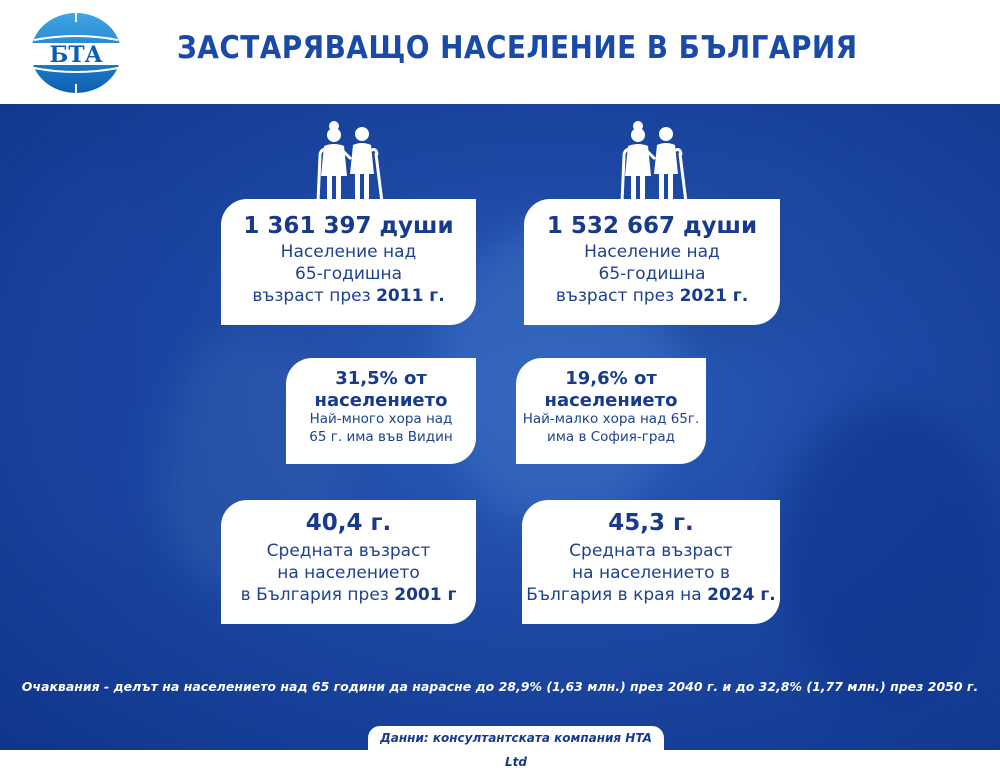  Describe the element at coordinates (611, 436) in the screenshot. I see `card-line: има в София-град` at that location.